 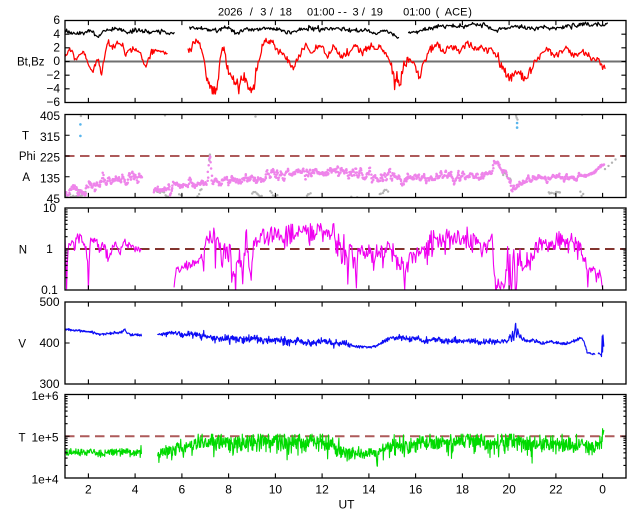 What do you see at coordinates (49, 384) in the screenshot?
I see `svg-text: 300` at bounding box center [49, 384].